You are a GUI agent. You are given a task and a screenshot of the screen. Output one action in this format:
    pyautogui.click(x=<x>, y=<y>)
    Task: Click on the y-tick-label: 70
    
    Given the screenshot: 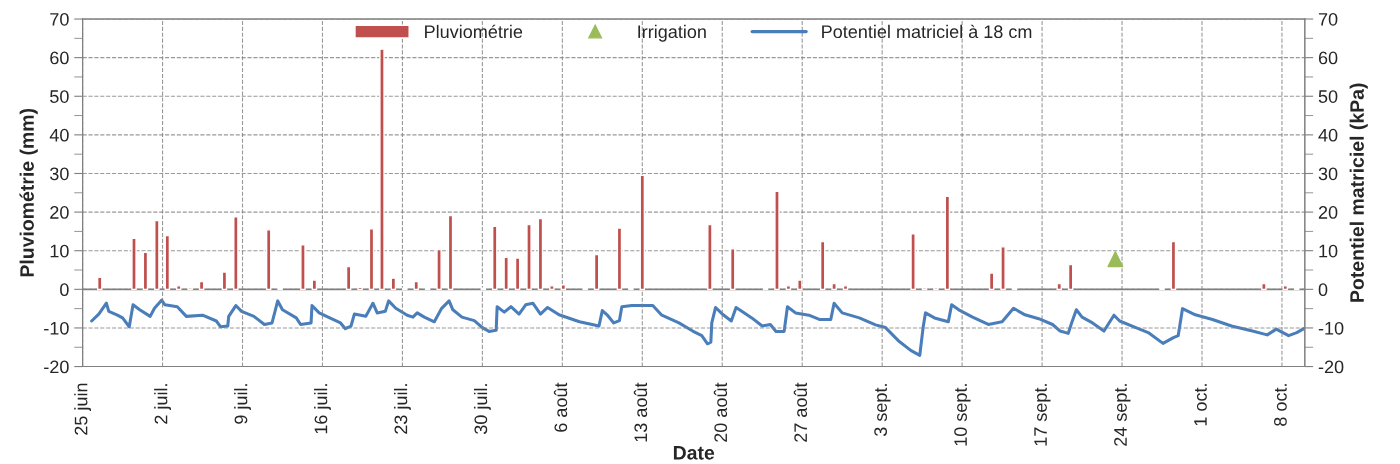 What is the action you would take?
    pyautogui.click(x=59, y=19)
    